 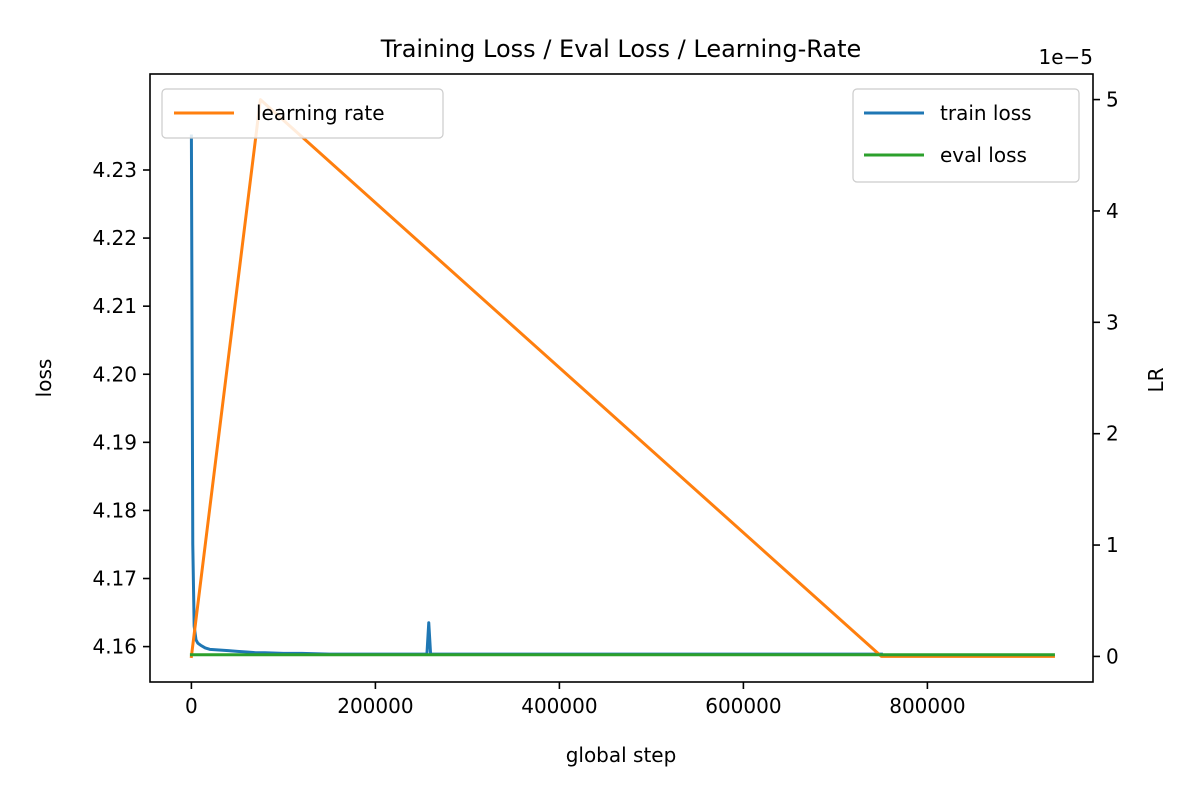 I want to click on left-y-tick-label: 4.16, so click(x=114, y=647).